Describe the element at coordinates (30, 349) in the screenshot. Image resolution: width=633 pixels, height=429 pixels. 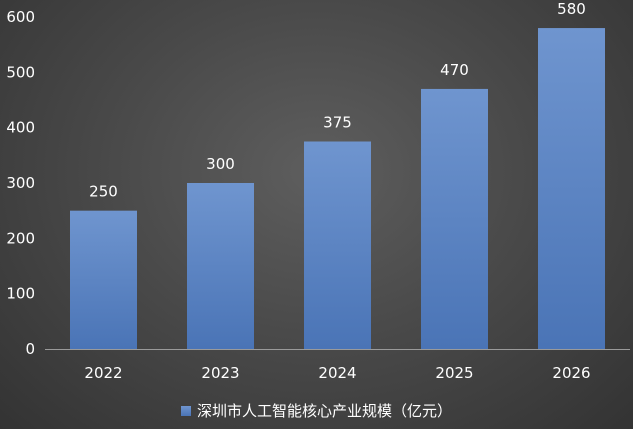
I see `y-tick-label-0: 0` at that location.